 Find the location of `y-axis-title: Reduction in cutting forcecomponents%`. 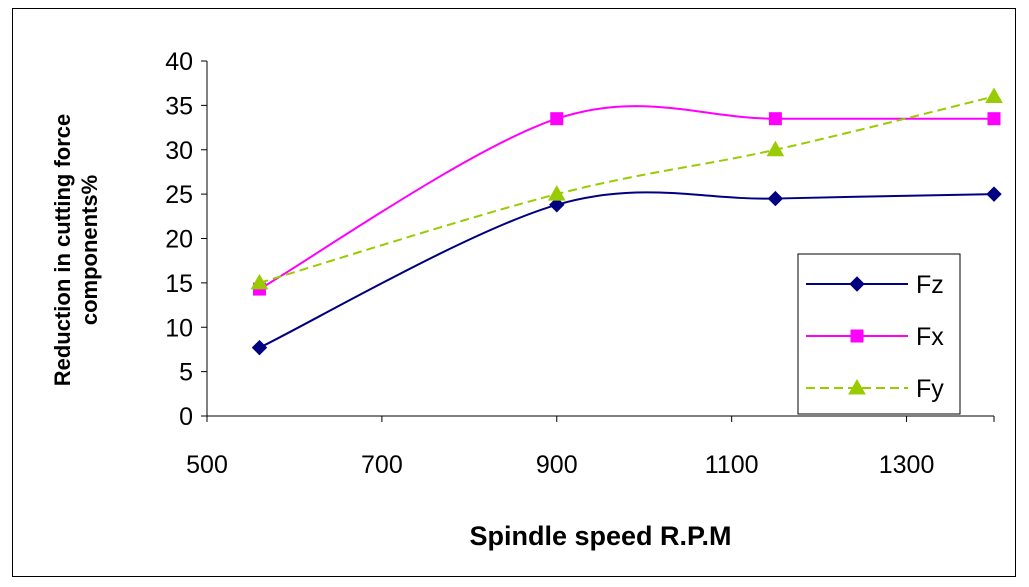

y-axis-title: Reduction in cutting forcecomponents% is located at coordinates (76, 250).